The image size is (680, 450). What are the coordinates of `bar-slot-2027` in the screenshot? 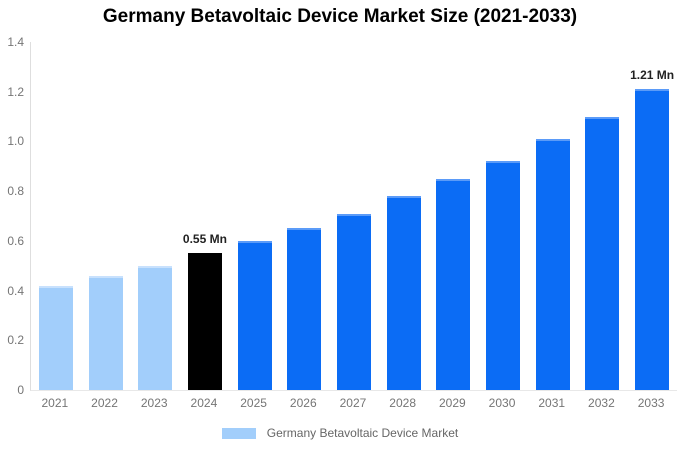 It's located at (354, 216).